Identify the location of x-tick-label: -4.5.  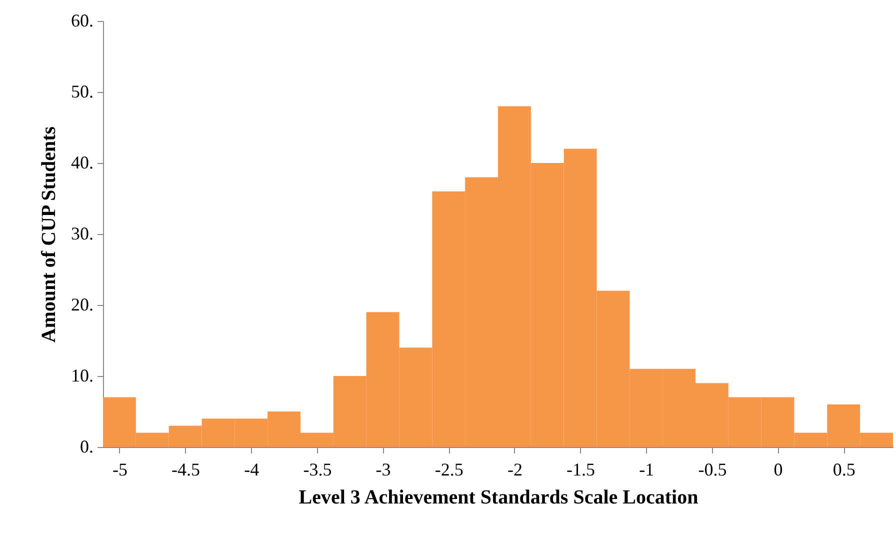
(186, 470).